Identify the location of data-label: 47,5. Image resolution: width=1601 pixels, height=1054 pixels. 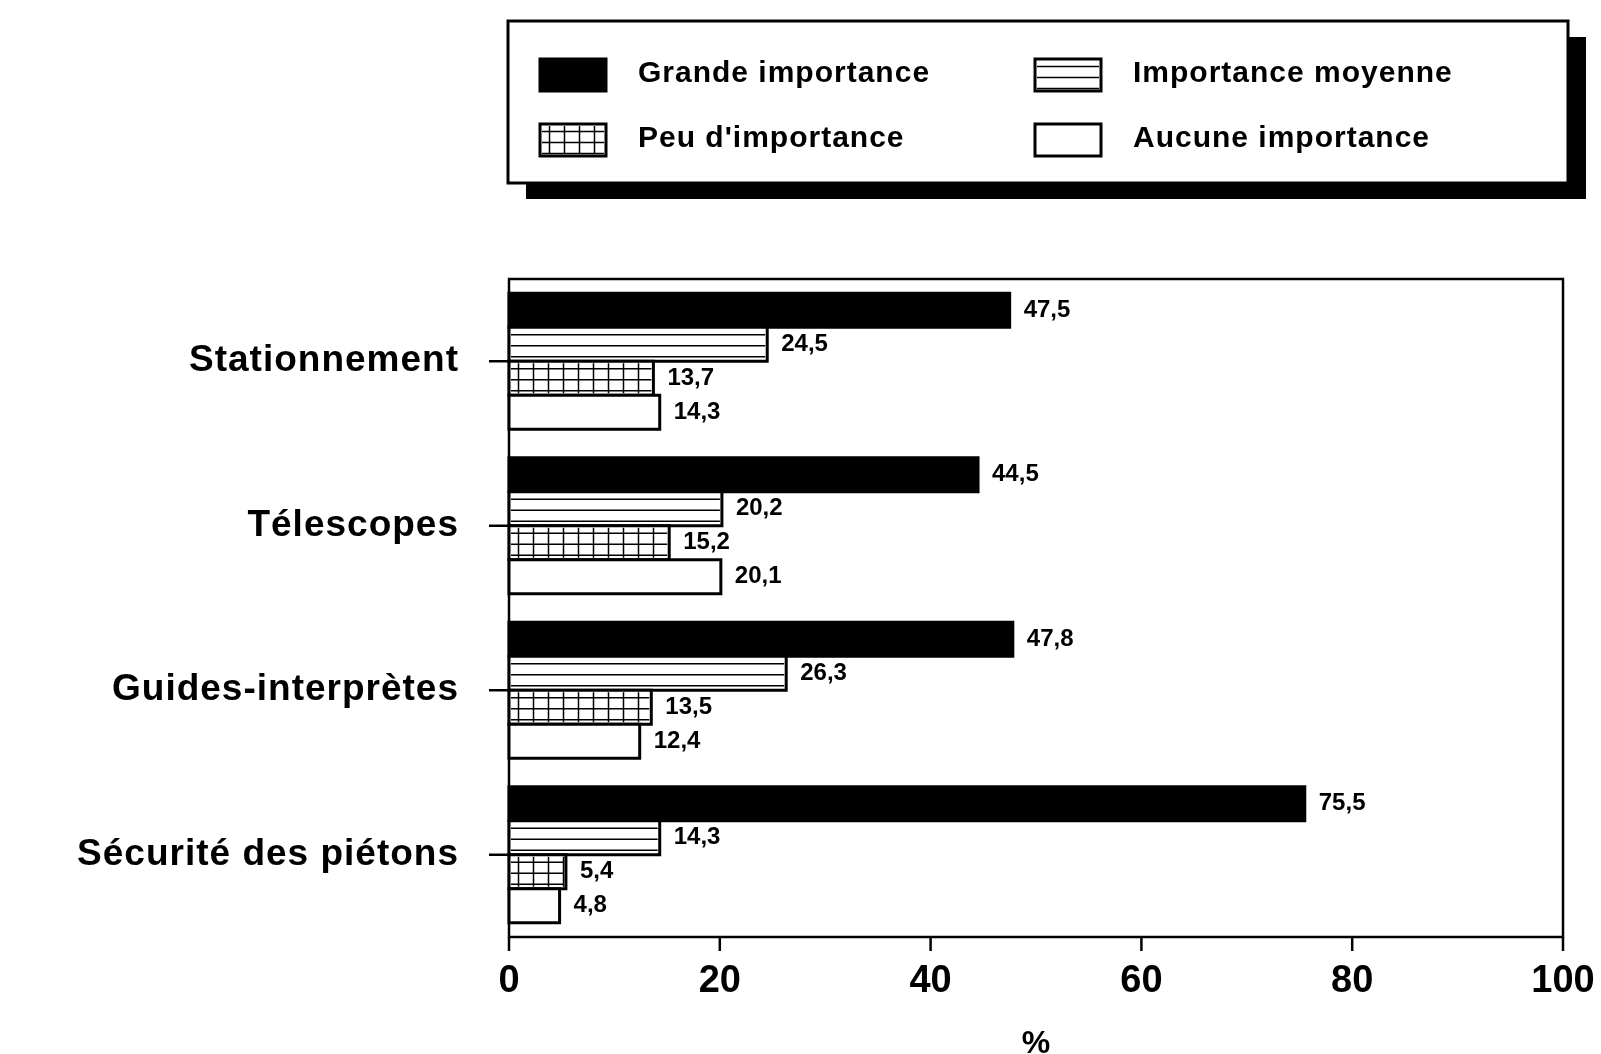
(1047, 308).